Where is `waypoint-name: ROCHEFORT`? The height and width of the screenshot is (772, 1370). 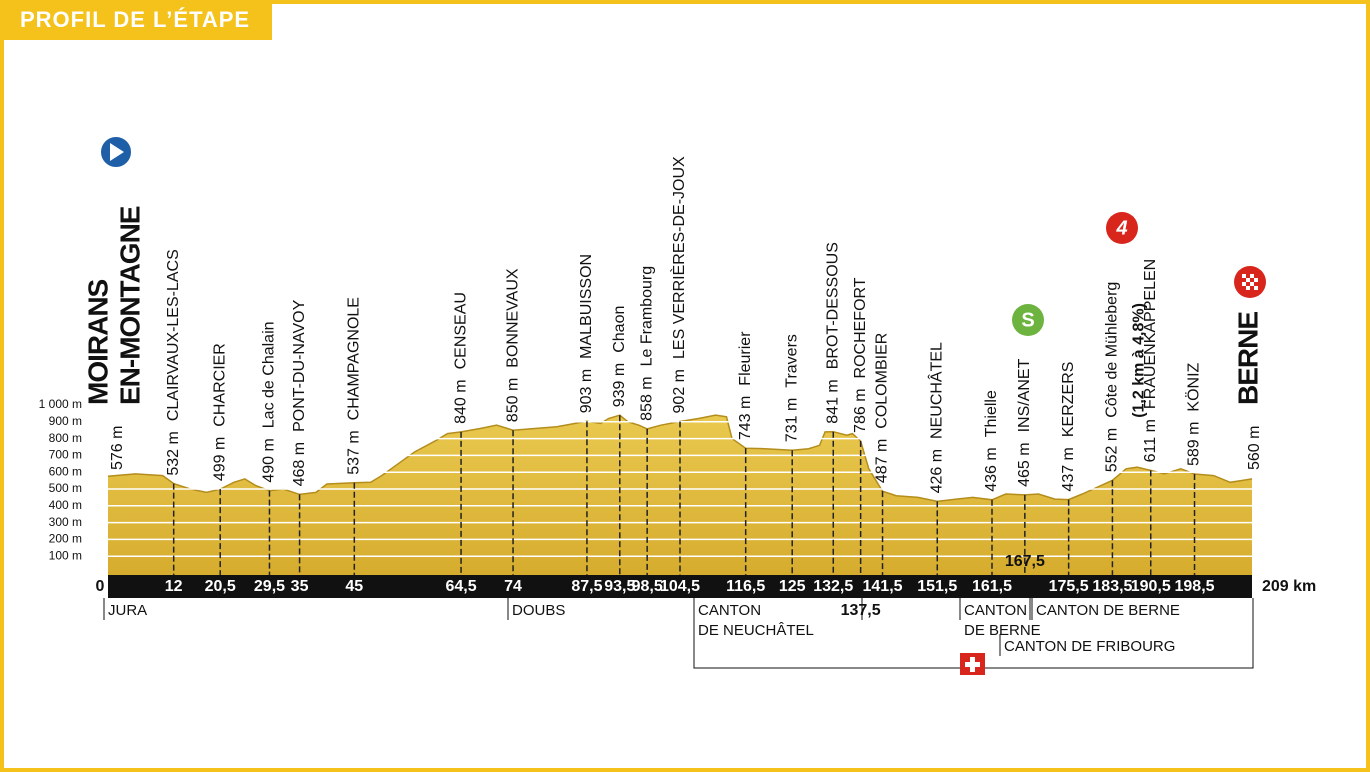
waypoint-name: ROCHEFORT is located at coordinates (860, 327).